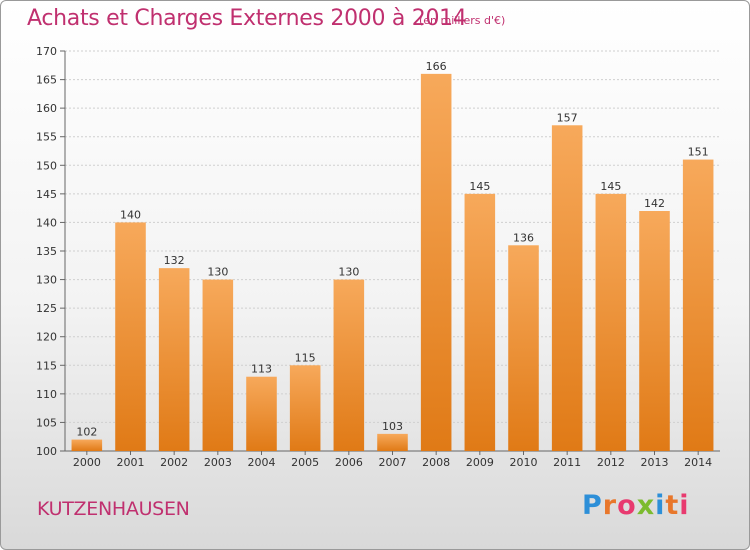 The height and width of the screenshot is (550, 750). I want to click on proxiti-logo: Proxiti, so click(636, 505).